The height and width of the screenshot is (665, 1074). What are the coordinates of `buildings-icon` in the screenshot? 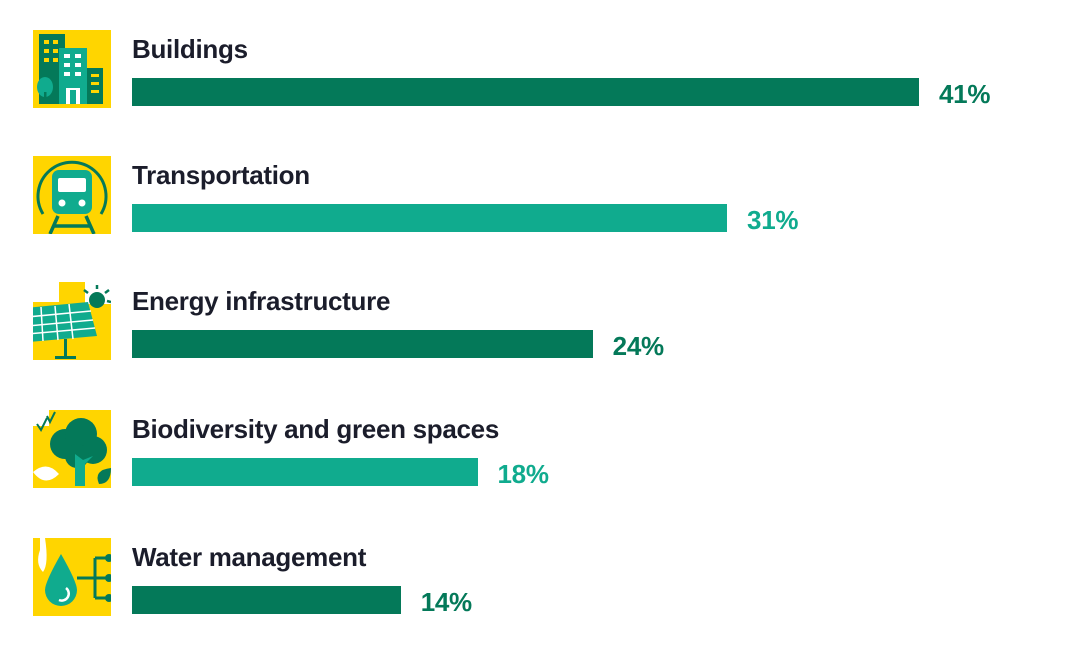 It's located at (72, 69).